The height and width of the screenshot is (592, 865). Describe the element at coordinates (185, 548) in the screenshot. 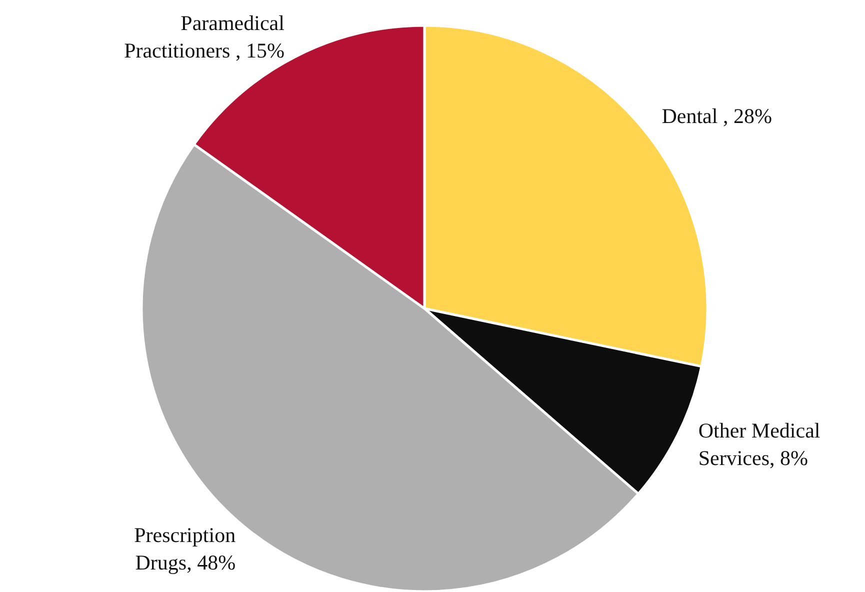

I see `slice-label: Prescription Drugs, 48%` at that location.